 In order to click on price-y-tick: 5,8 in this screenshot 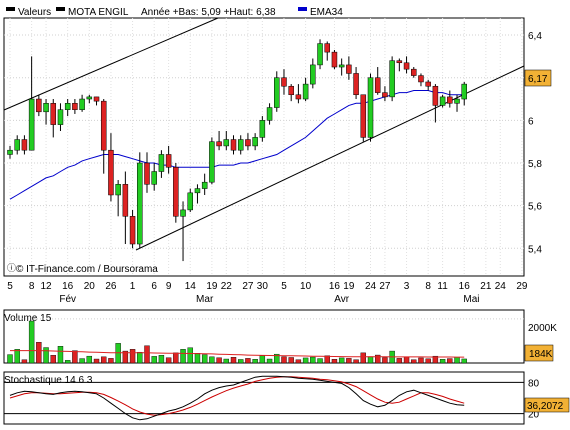, I will do `click(535, 164)`.